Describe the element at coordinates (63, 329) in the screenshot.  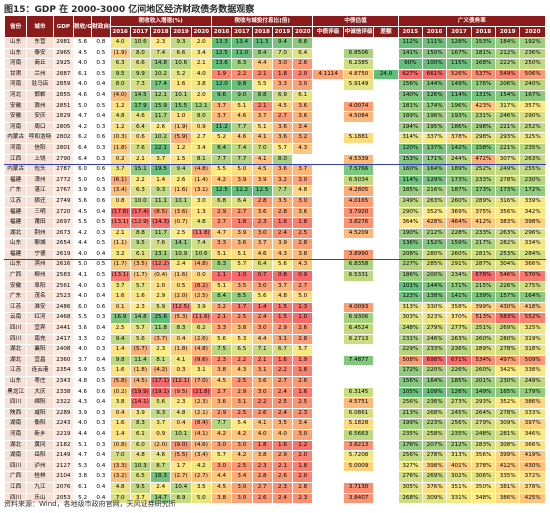
I see `table-cell: 2441` at that location.